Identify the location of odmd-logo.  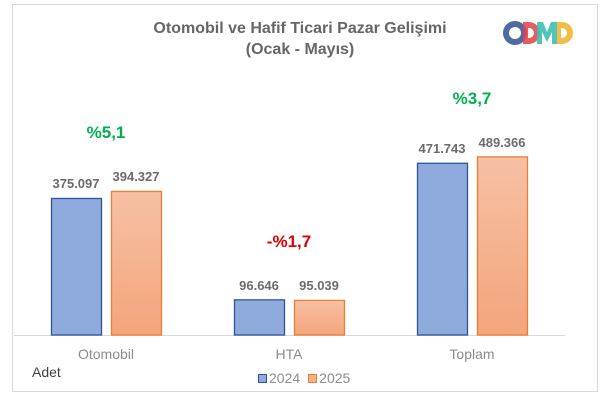
(538, 33).